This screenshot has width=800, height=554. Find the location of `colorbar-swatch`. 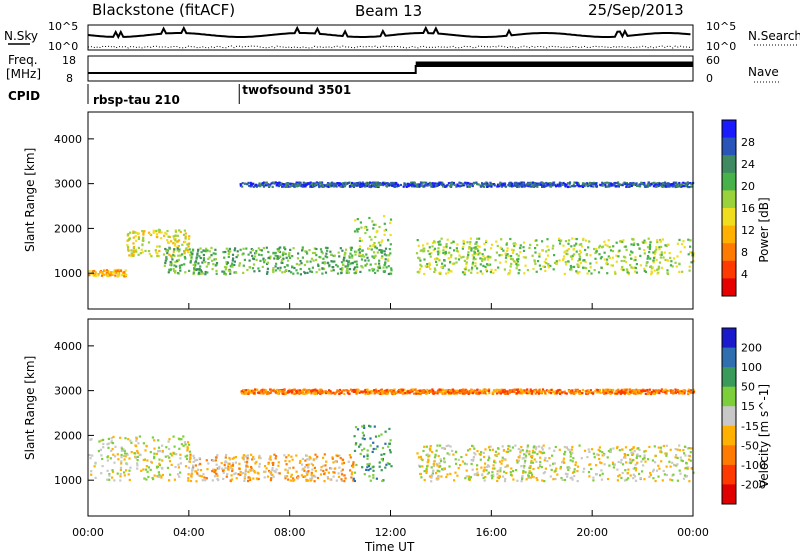

colorbar-swatch is located at coordinates (729, 455).